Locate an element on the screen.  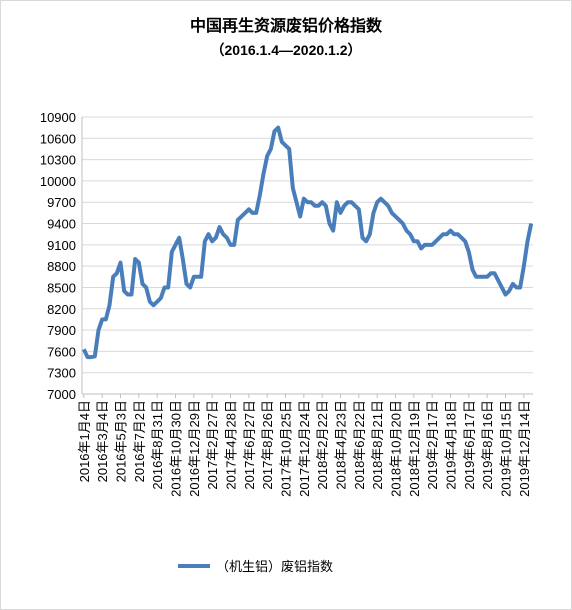
y-tick-label: 7000 is located at coordinates (61, 394).